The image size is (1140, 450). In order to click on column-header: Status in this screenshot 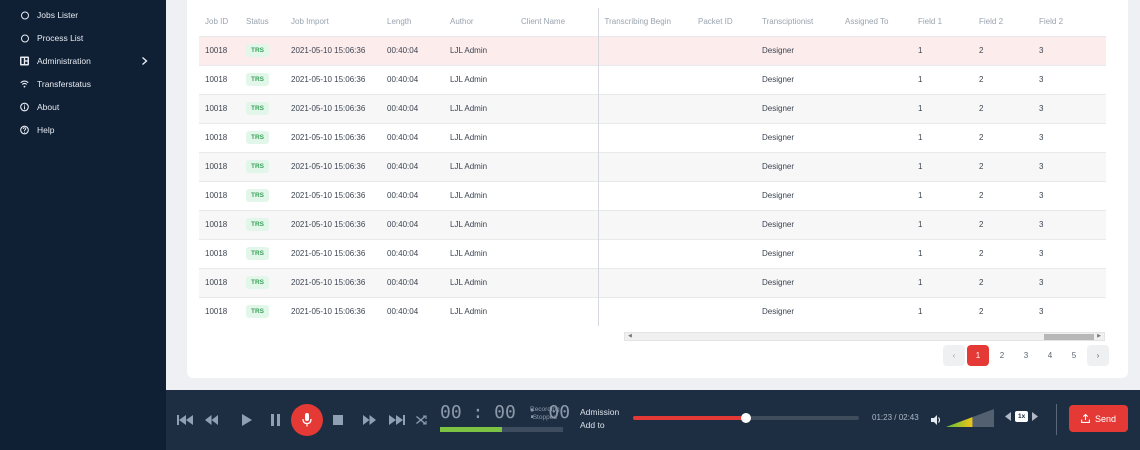, I will do `click(257, 22)`.